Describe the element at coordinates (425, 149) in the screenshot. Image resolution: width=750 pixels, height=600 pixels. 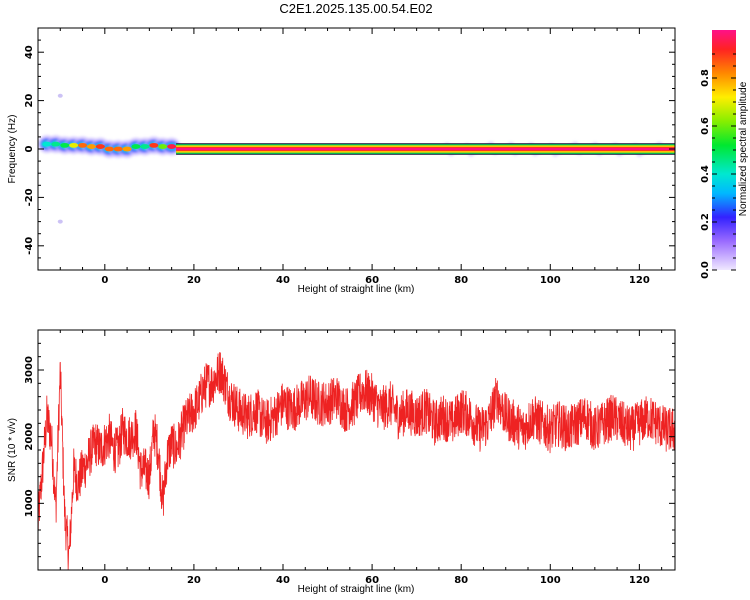
I see `spectrogram-band-layer` at that location.